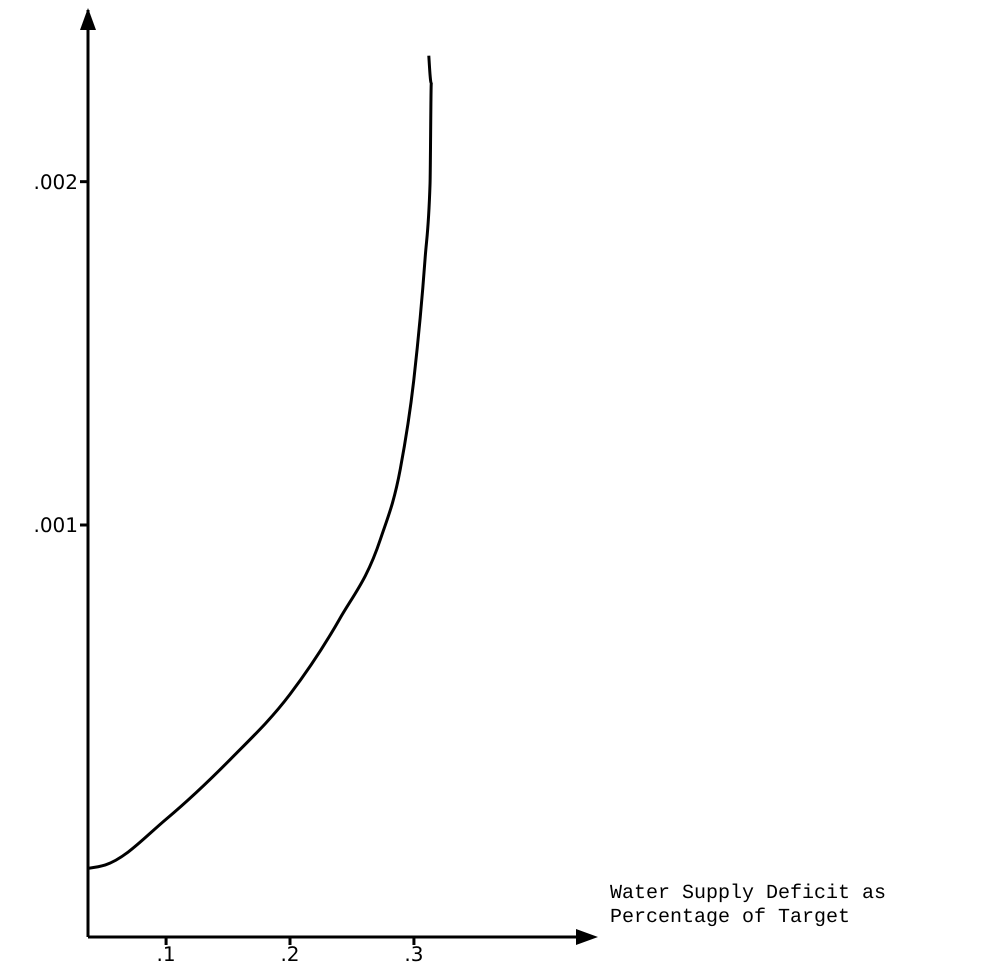  What do you see at coordinates (55, 182) in the screenshot?
I see `y-tick-label: .002` at bounding box center [55, 182].